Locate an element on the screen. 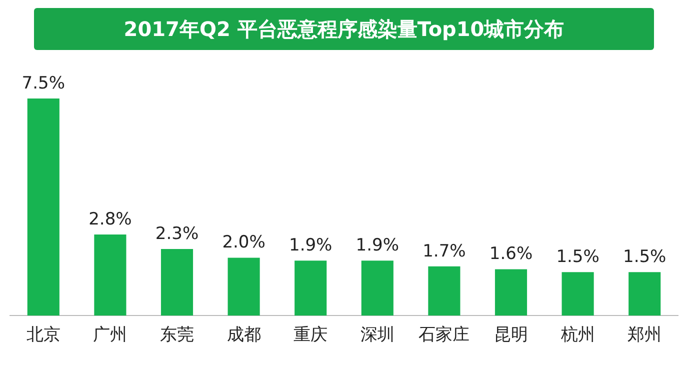  x-tick-label: 重庆 is located at coordinates (311, 335).